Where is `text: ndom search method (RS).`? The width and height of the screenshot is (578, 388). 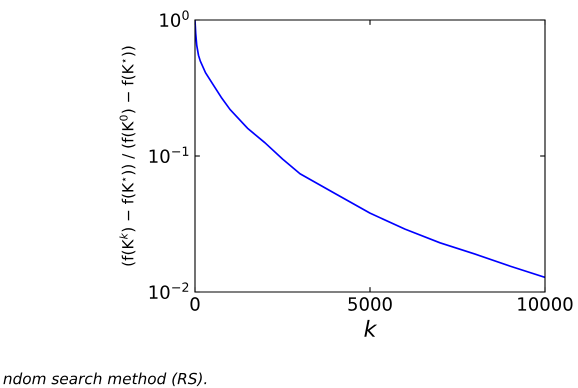 text: ndom search method (RS). is located at coordinates (104, 379).